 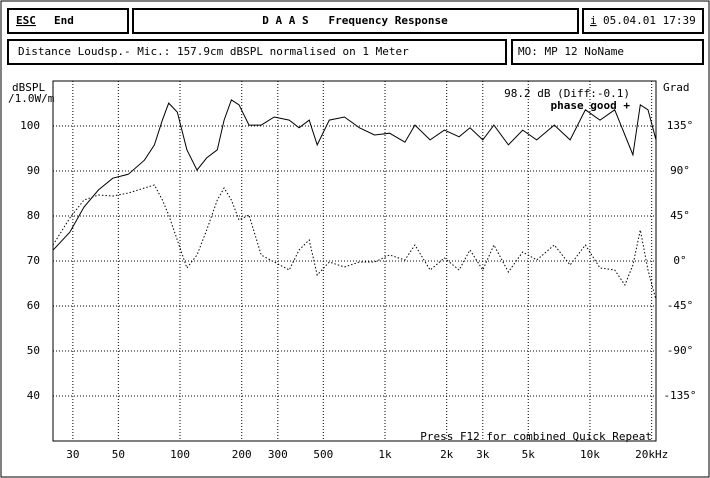 What do you see at coordinates (323, 454) in the screenshot?
I see `x-tick-label: 500` at bounding box center [323, 454].